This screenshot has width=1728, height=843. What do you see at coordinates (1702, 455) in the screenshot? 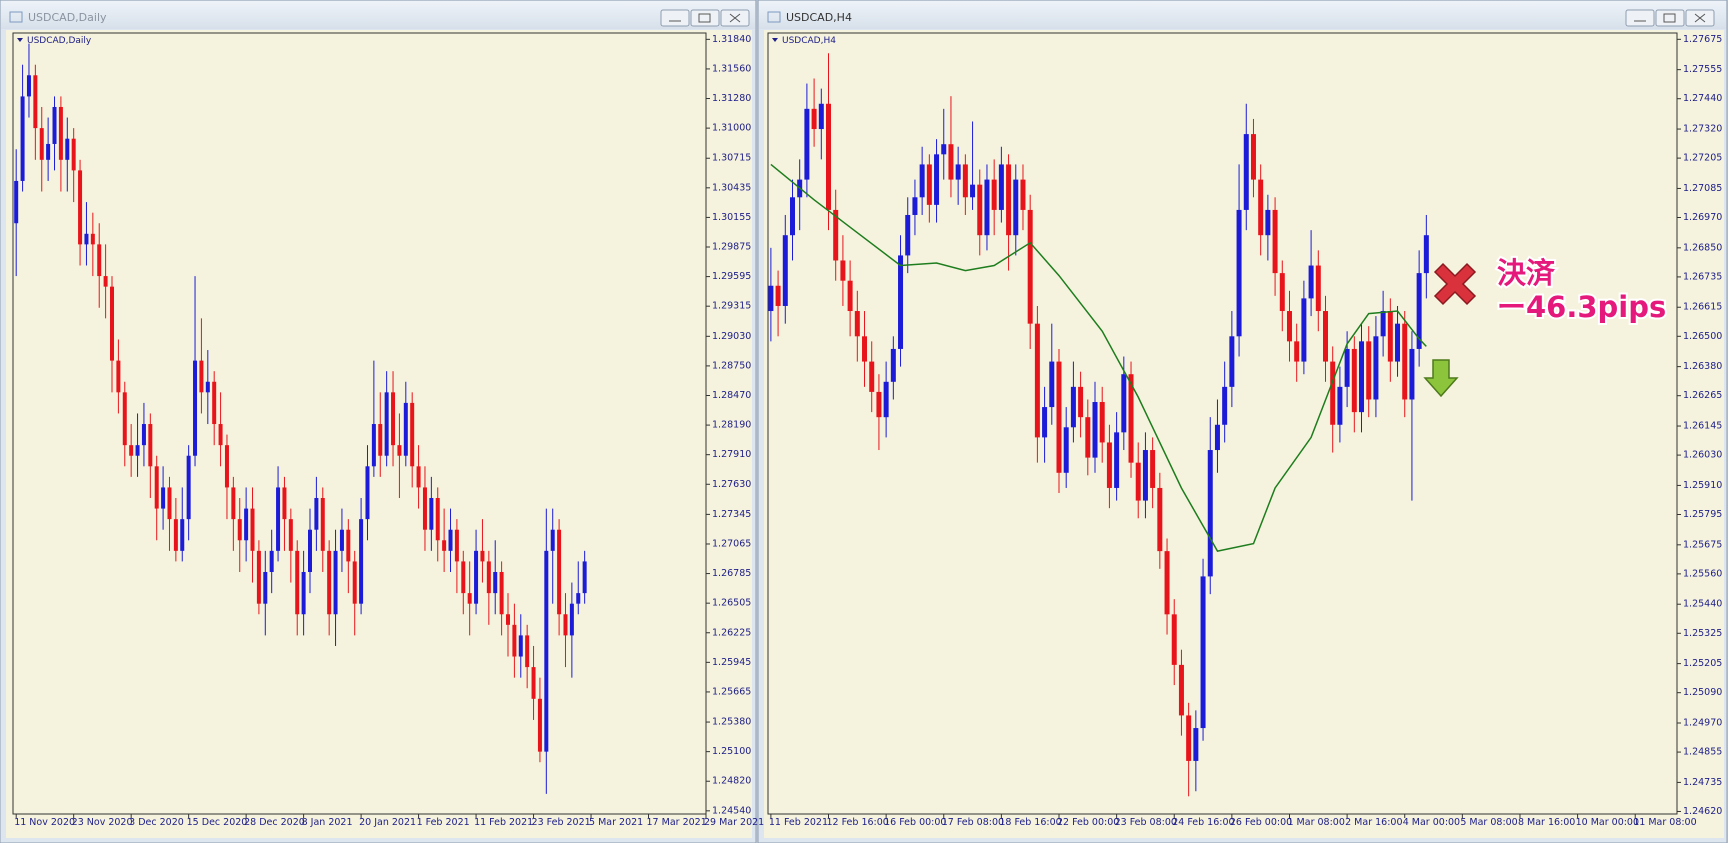
I see `y-tick-label: 1.26030` at bounding box center [1702, 455].